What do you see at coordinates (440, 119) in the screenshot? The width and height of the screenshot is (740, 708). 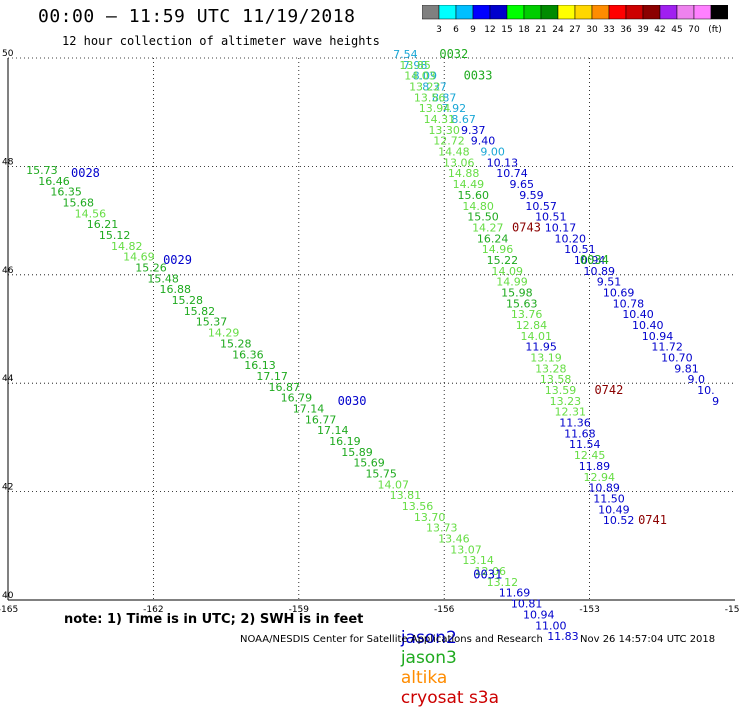 I see `wave-height-value: 14.31` at bounding box center [440, 119].